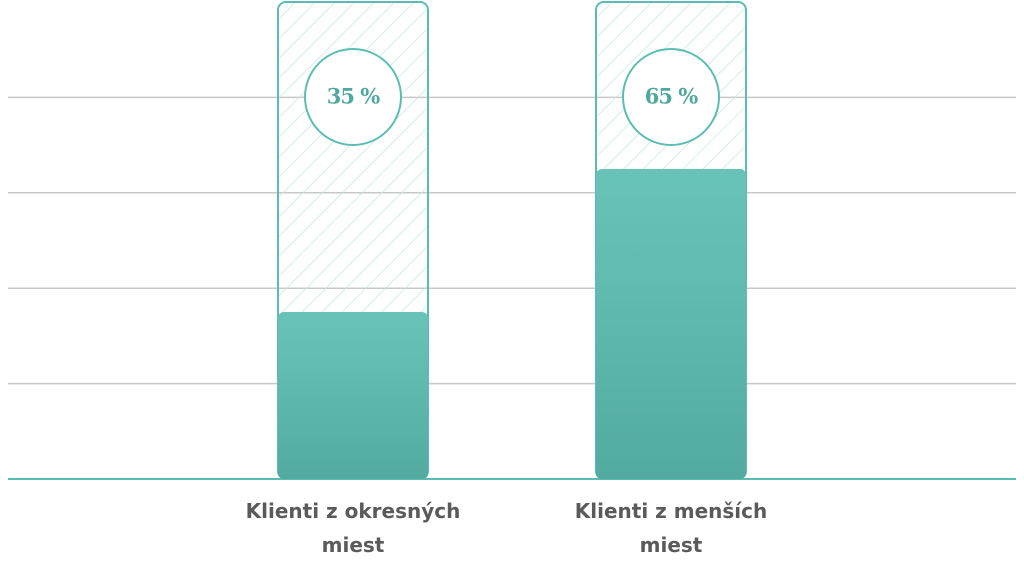  Describe the element at coordinates (353, 528) in the screenshot. I see `x-tick-label: Klienti z okresných miest` at that location.